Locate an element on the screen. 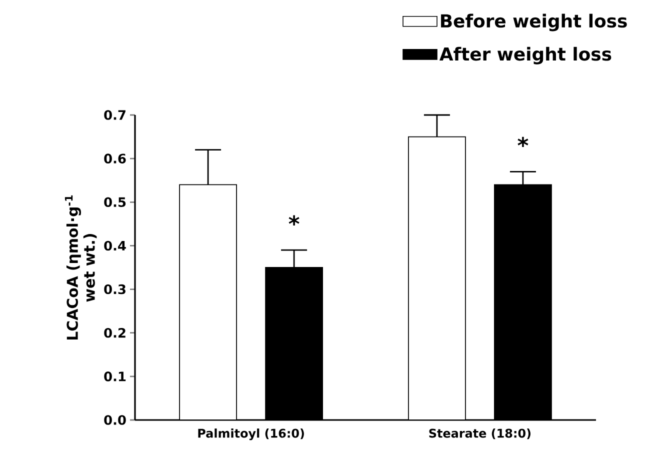 The width and height of the screenshot is (648, 452). y-tick-label: 0.6 is located at coordinates (115, 159).